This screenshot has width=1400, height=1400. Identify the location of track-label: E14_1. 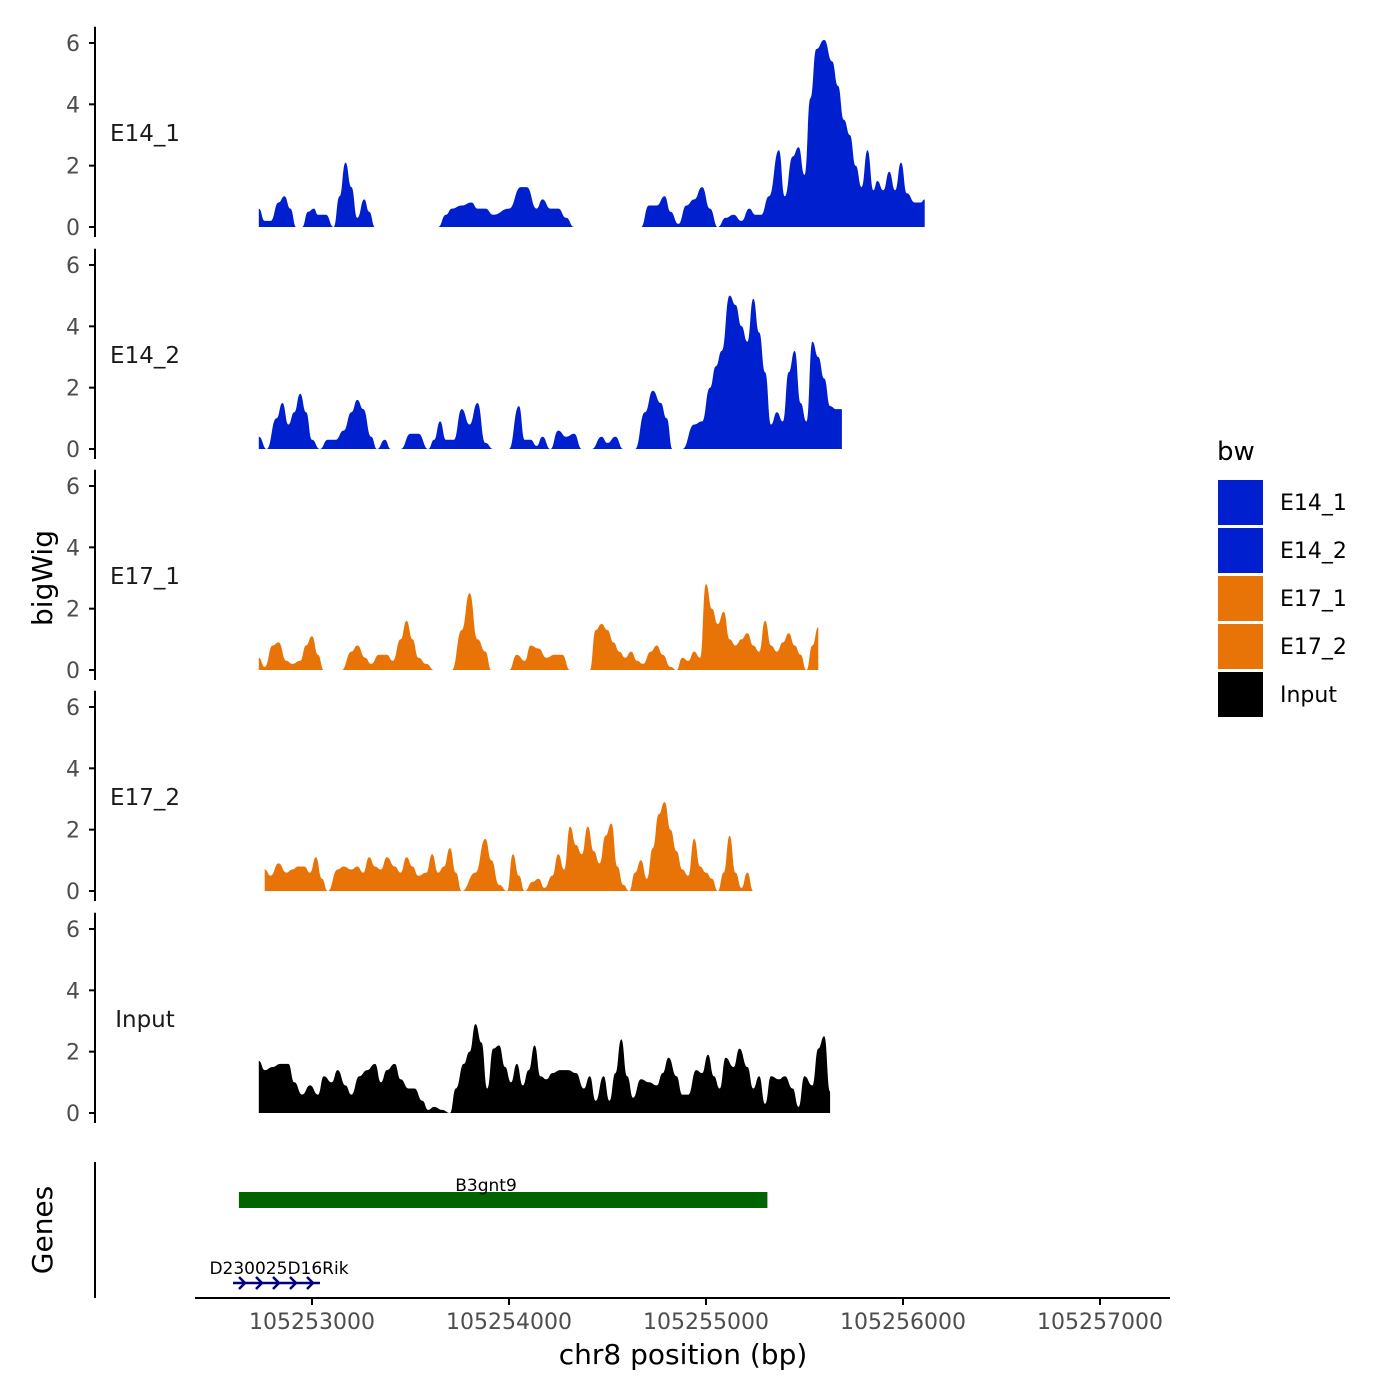
(145, 134).